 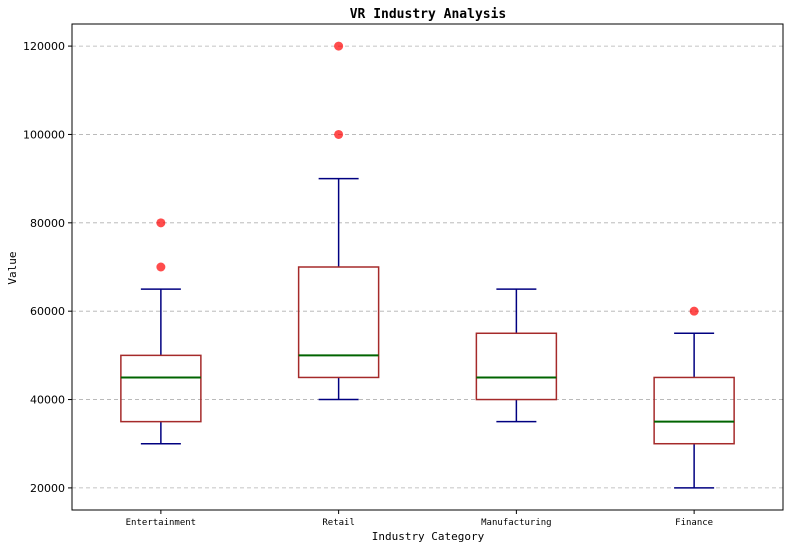 I want to click on y-tick-label: 80000, so click(x=47, y=223).